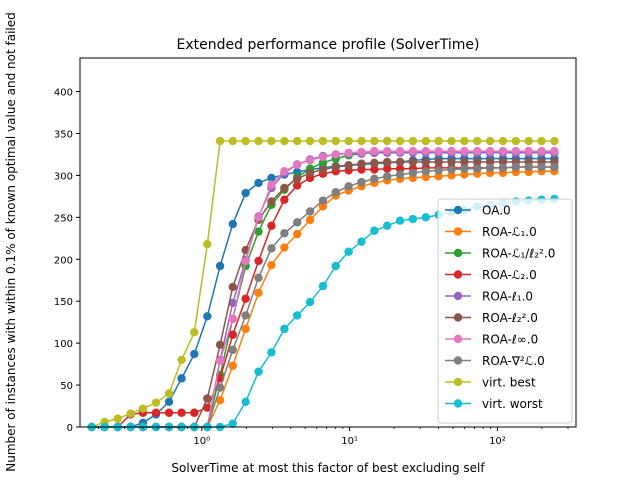  I want to click on y-tick-label: 150, so click(63, 302).